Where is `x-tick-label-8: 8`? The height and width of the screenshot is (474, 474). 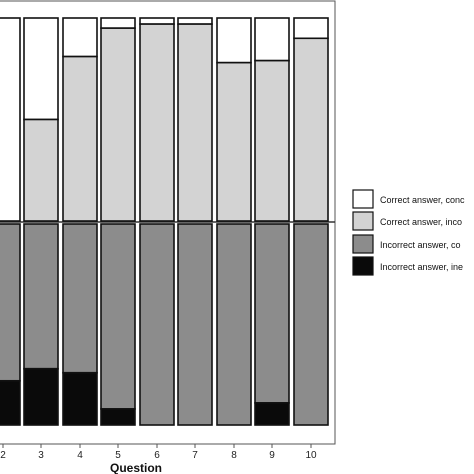
x-tick-label-8: 8 is located at coordinates (234, 455).